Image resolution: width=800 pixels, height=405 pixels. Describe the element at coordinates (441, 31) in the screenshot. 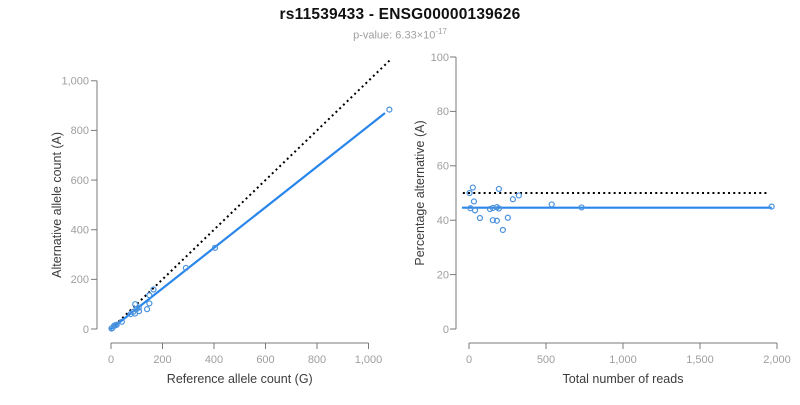

I see `pvalue-exponent: -17` at that location.